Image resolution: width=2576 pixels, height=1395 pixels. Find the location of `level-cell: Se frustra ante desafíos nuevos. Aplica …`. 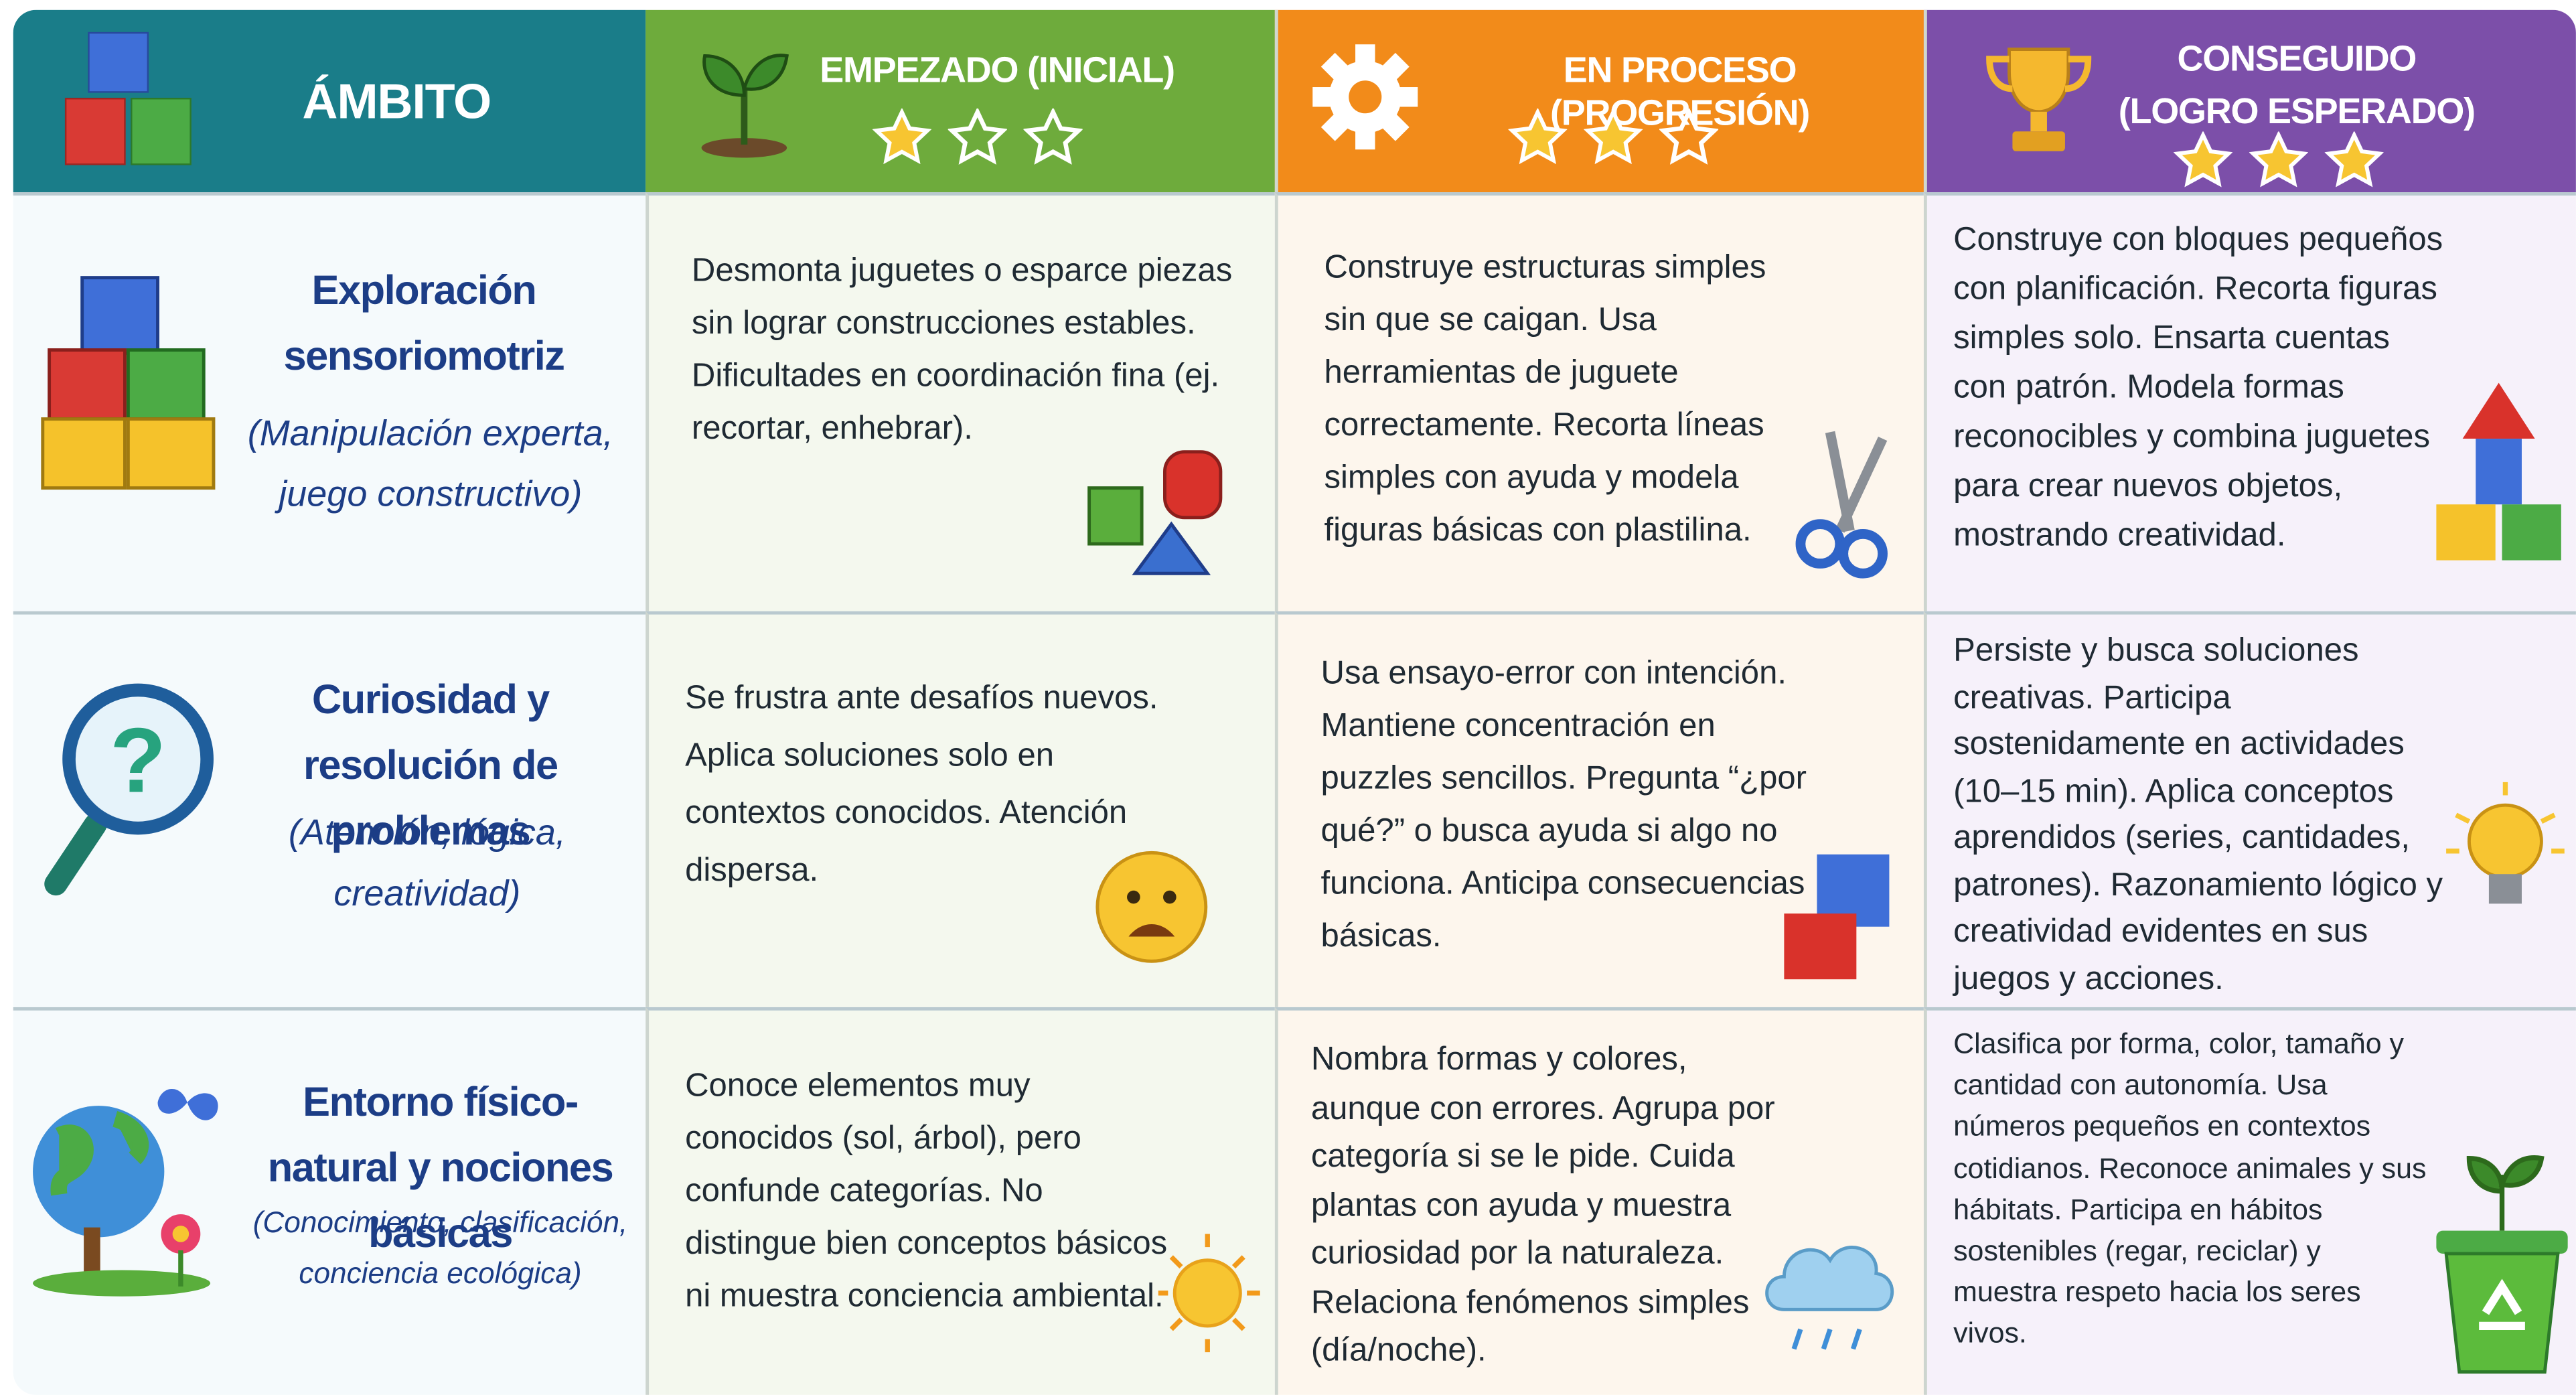

level-cell: Se frustra ante desafíos nuevos. Aplica … is located at coordinates (961, 809).